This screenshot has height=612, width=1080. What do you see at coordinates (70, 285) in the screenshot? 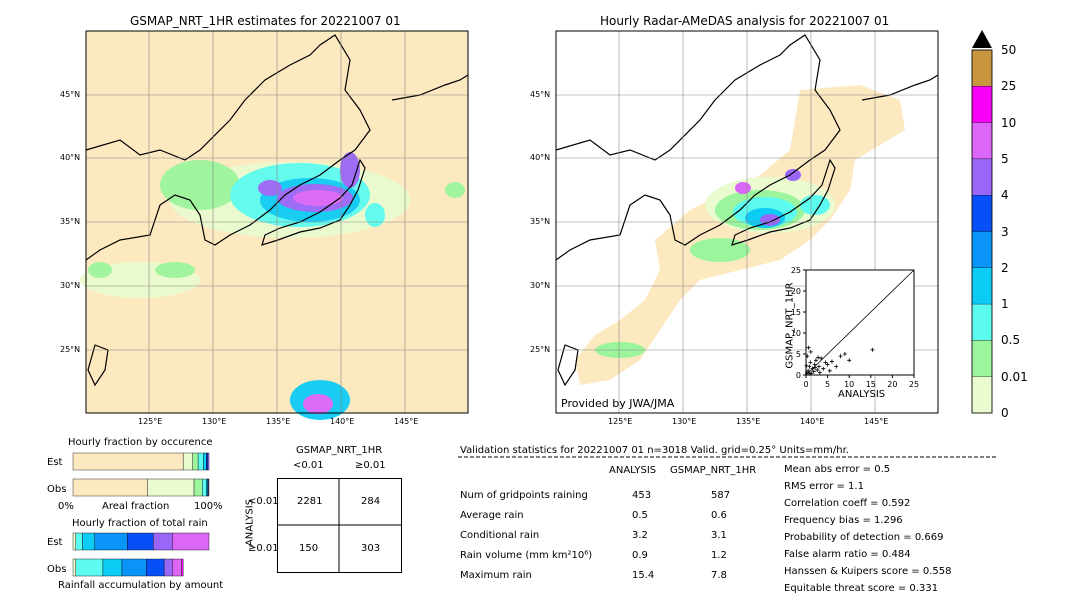
I see `left-lat-label-30: 30°N` at bounding box center [70, 285].